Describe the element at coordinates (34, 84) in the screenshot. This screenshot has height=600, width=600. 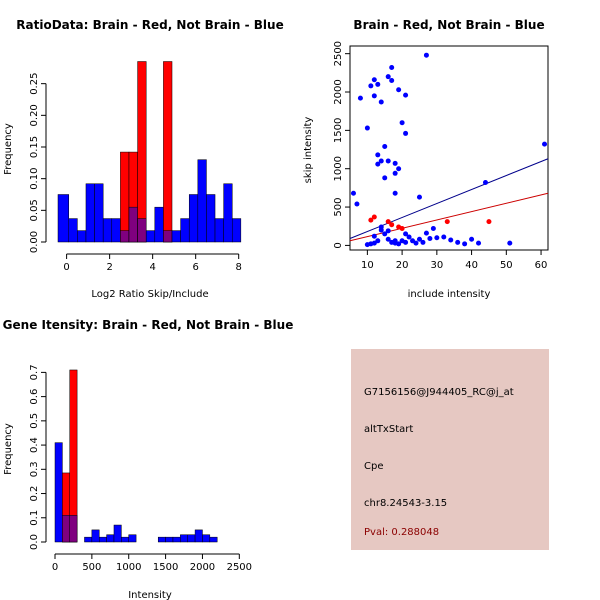
I see `y-tick-label: 0.25` at that location.